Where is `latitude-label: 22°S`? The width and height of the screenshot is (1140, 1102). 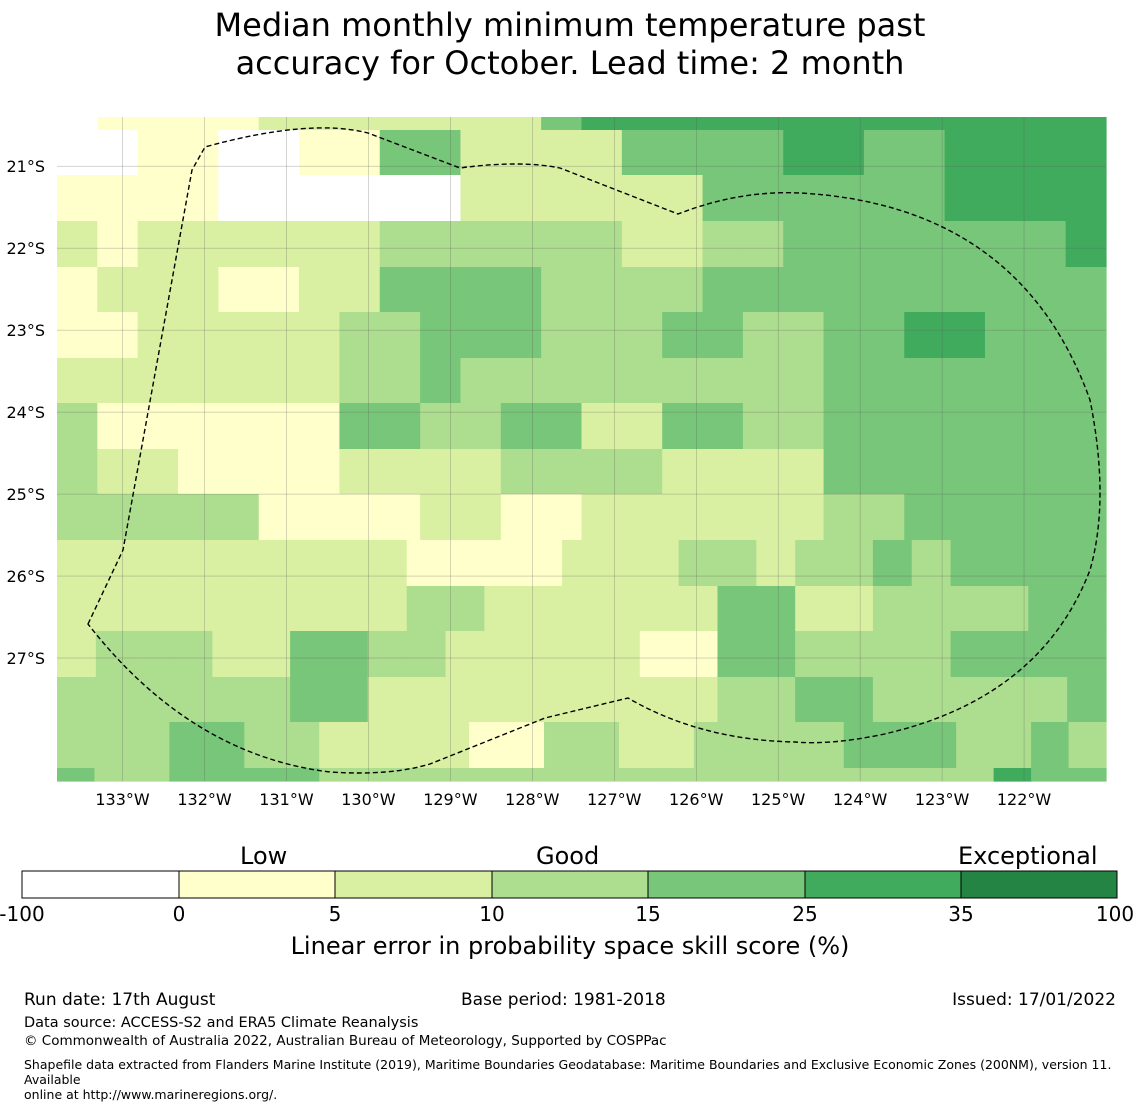
latitude-label: 22°S is located at coordinates (25, 248).